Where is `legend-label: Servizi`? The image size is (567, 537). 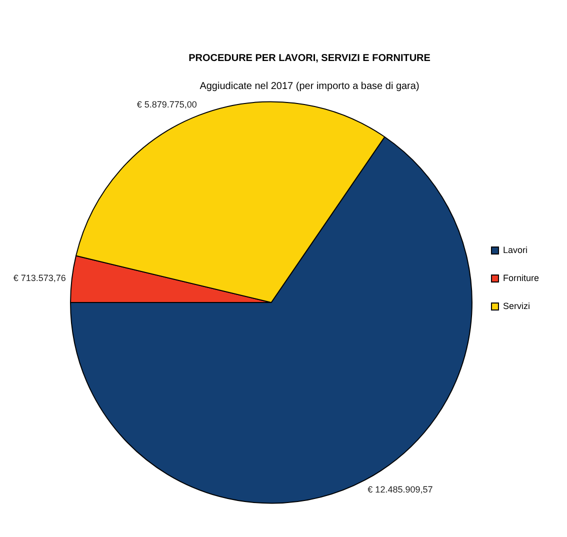
legend-label: Servizi is located at coordinates (516, 305).